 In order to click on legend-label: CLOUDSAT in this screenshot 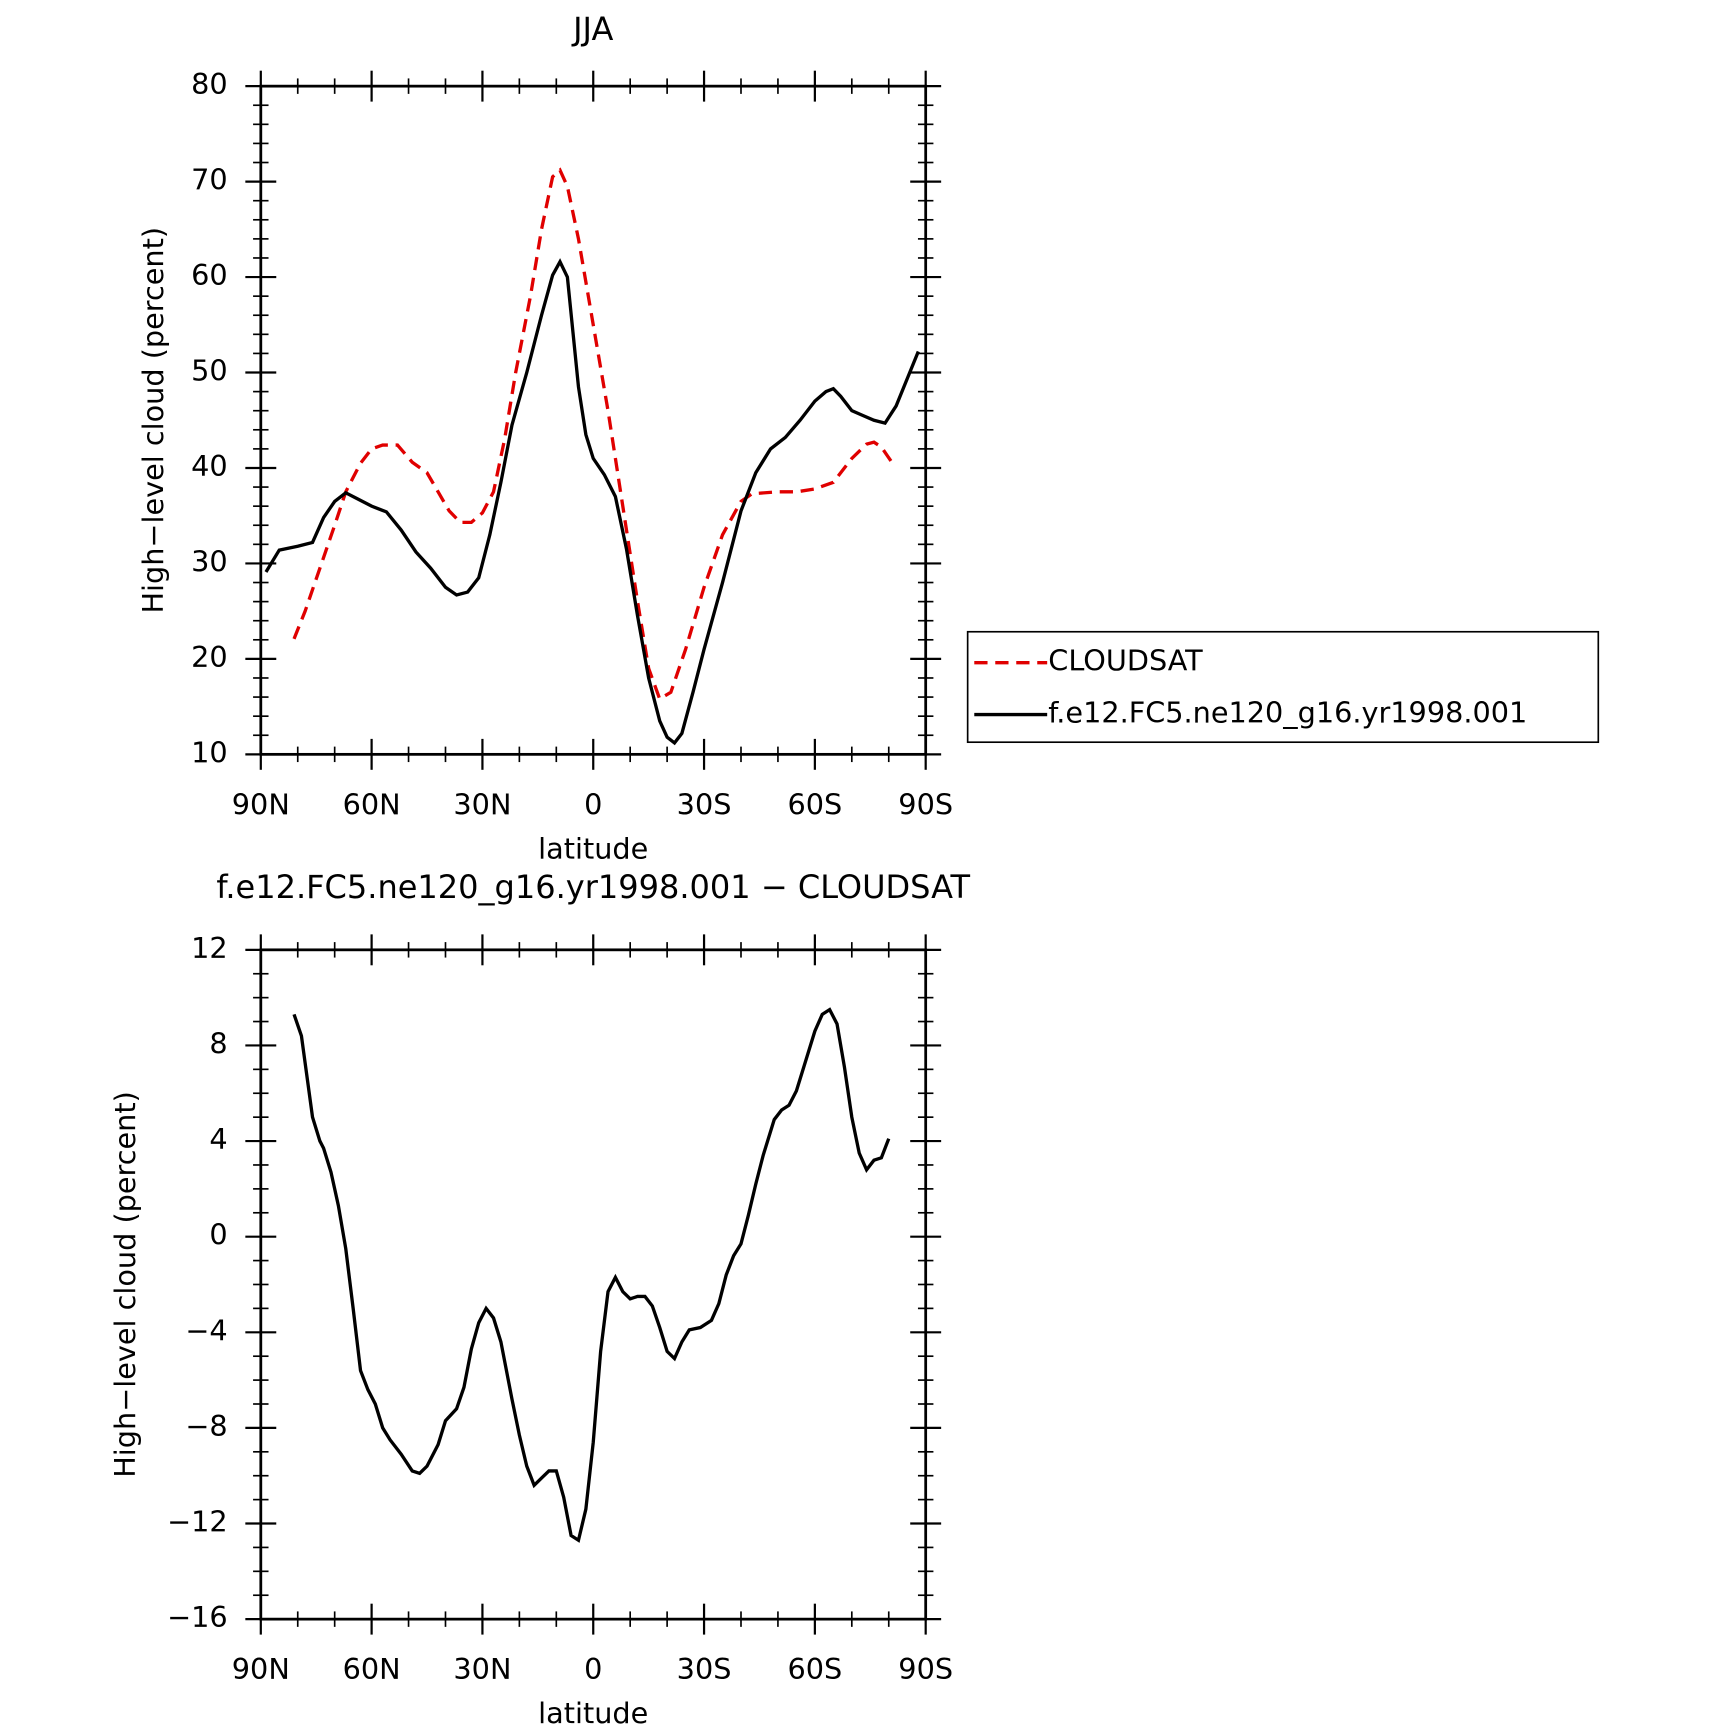, I will do `click(1125, 661)`.